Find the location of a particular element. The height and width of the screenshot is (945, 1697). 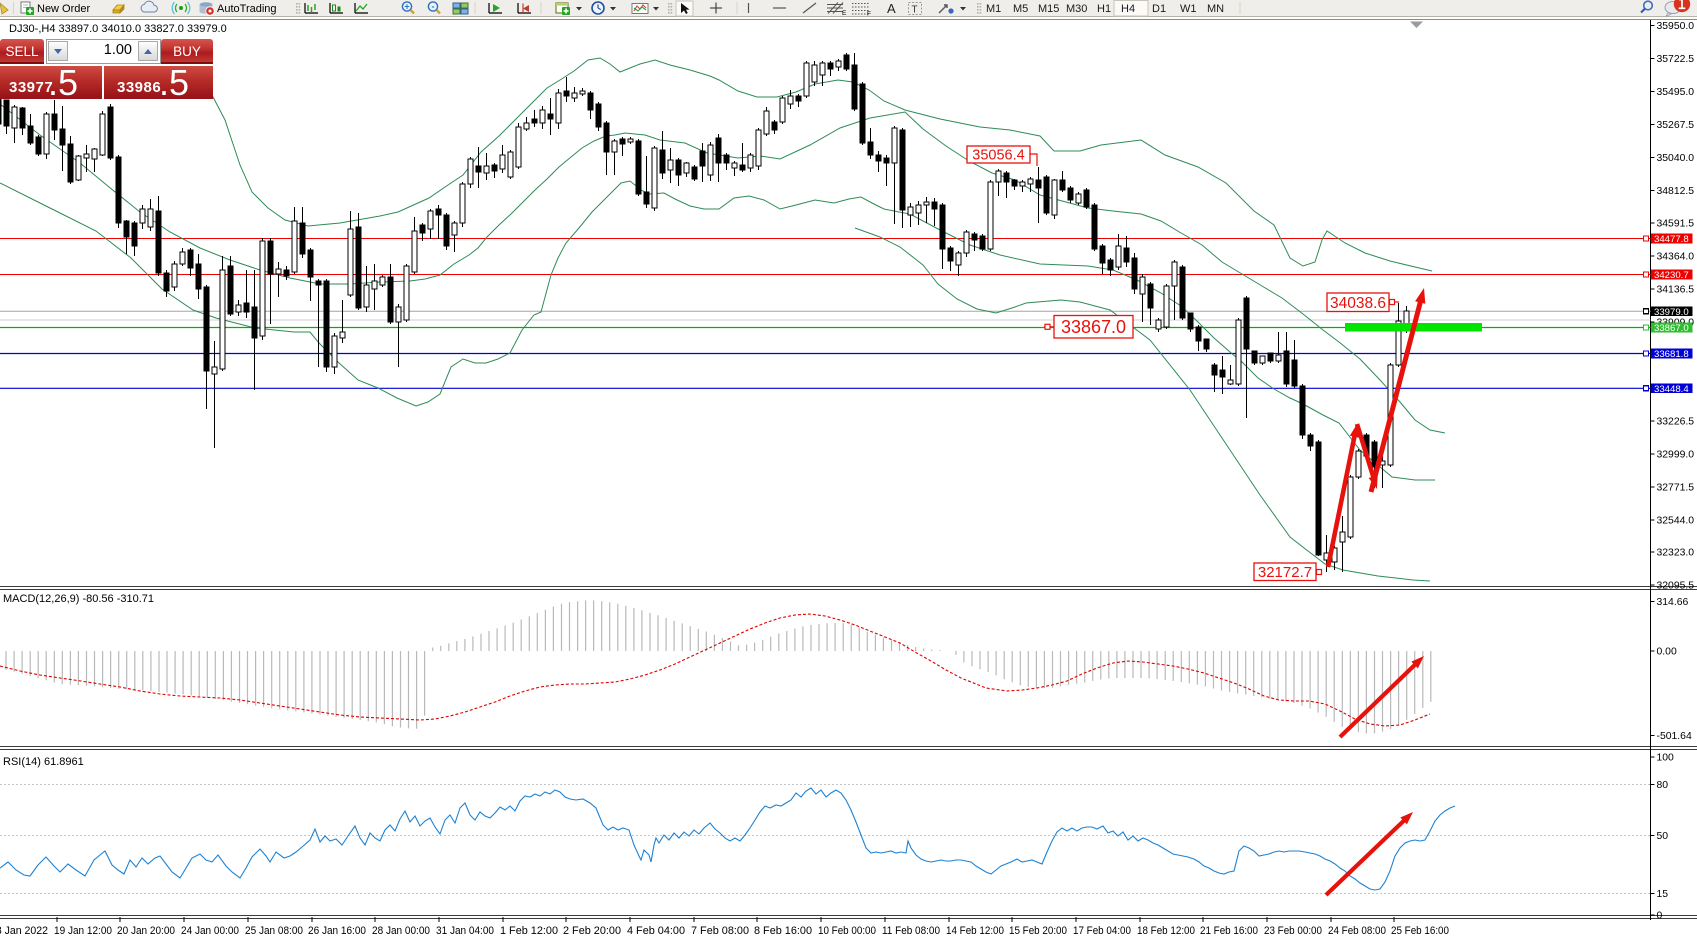

svg-text: D1 is located at coordinates (1159, 9).